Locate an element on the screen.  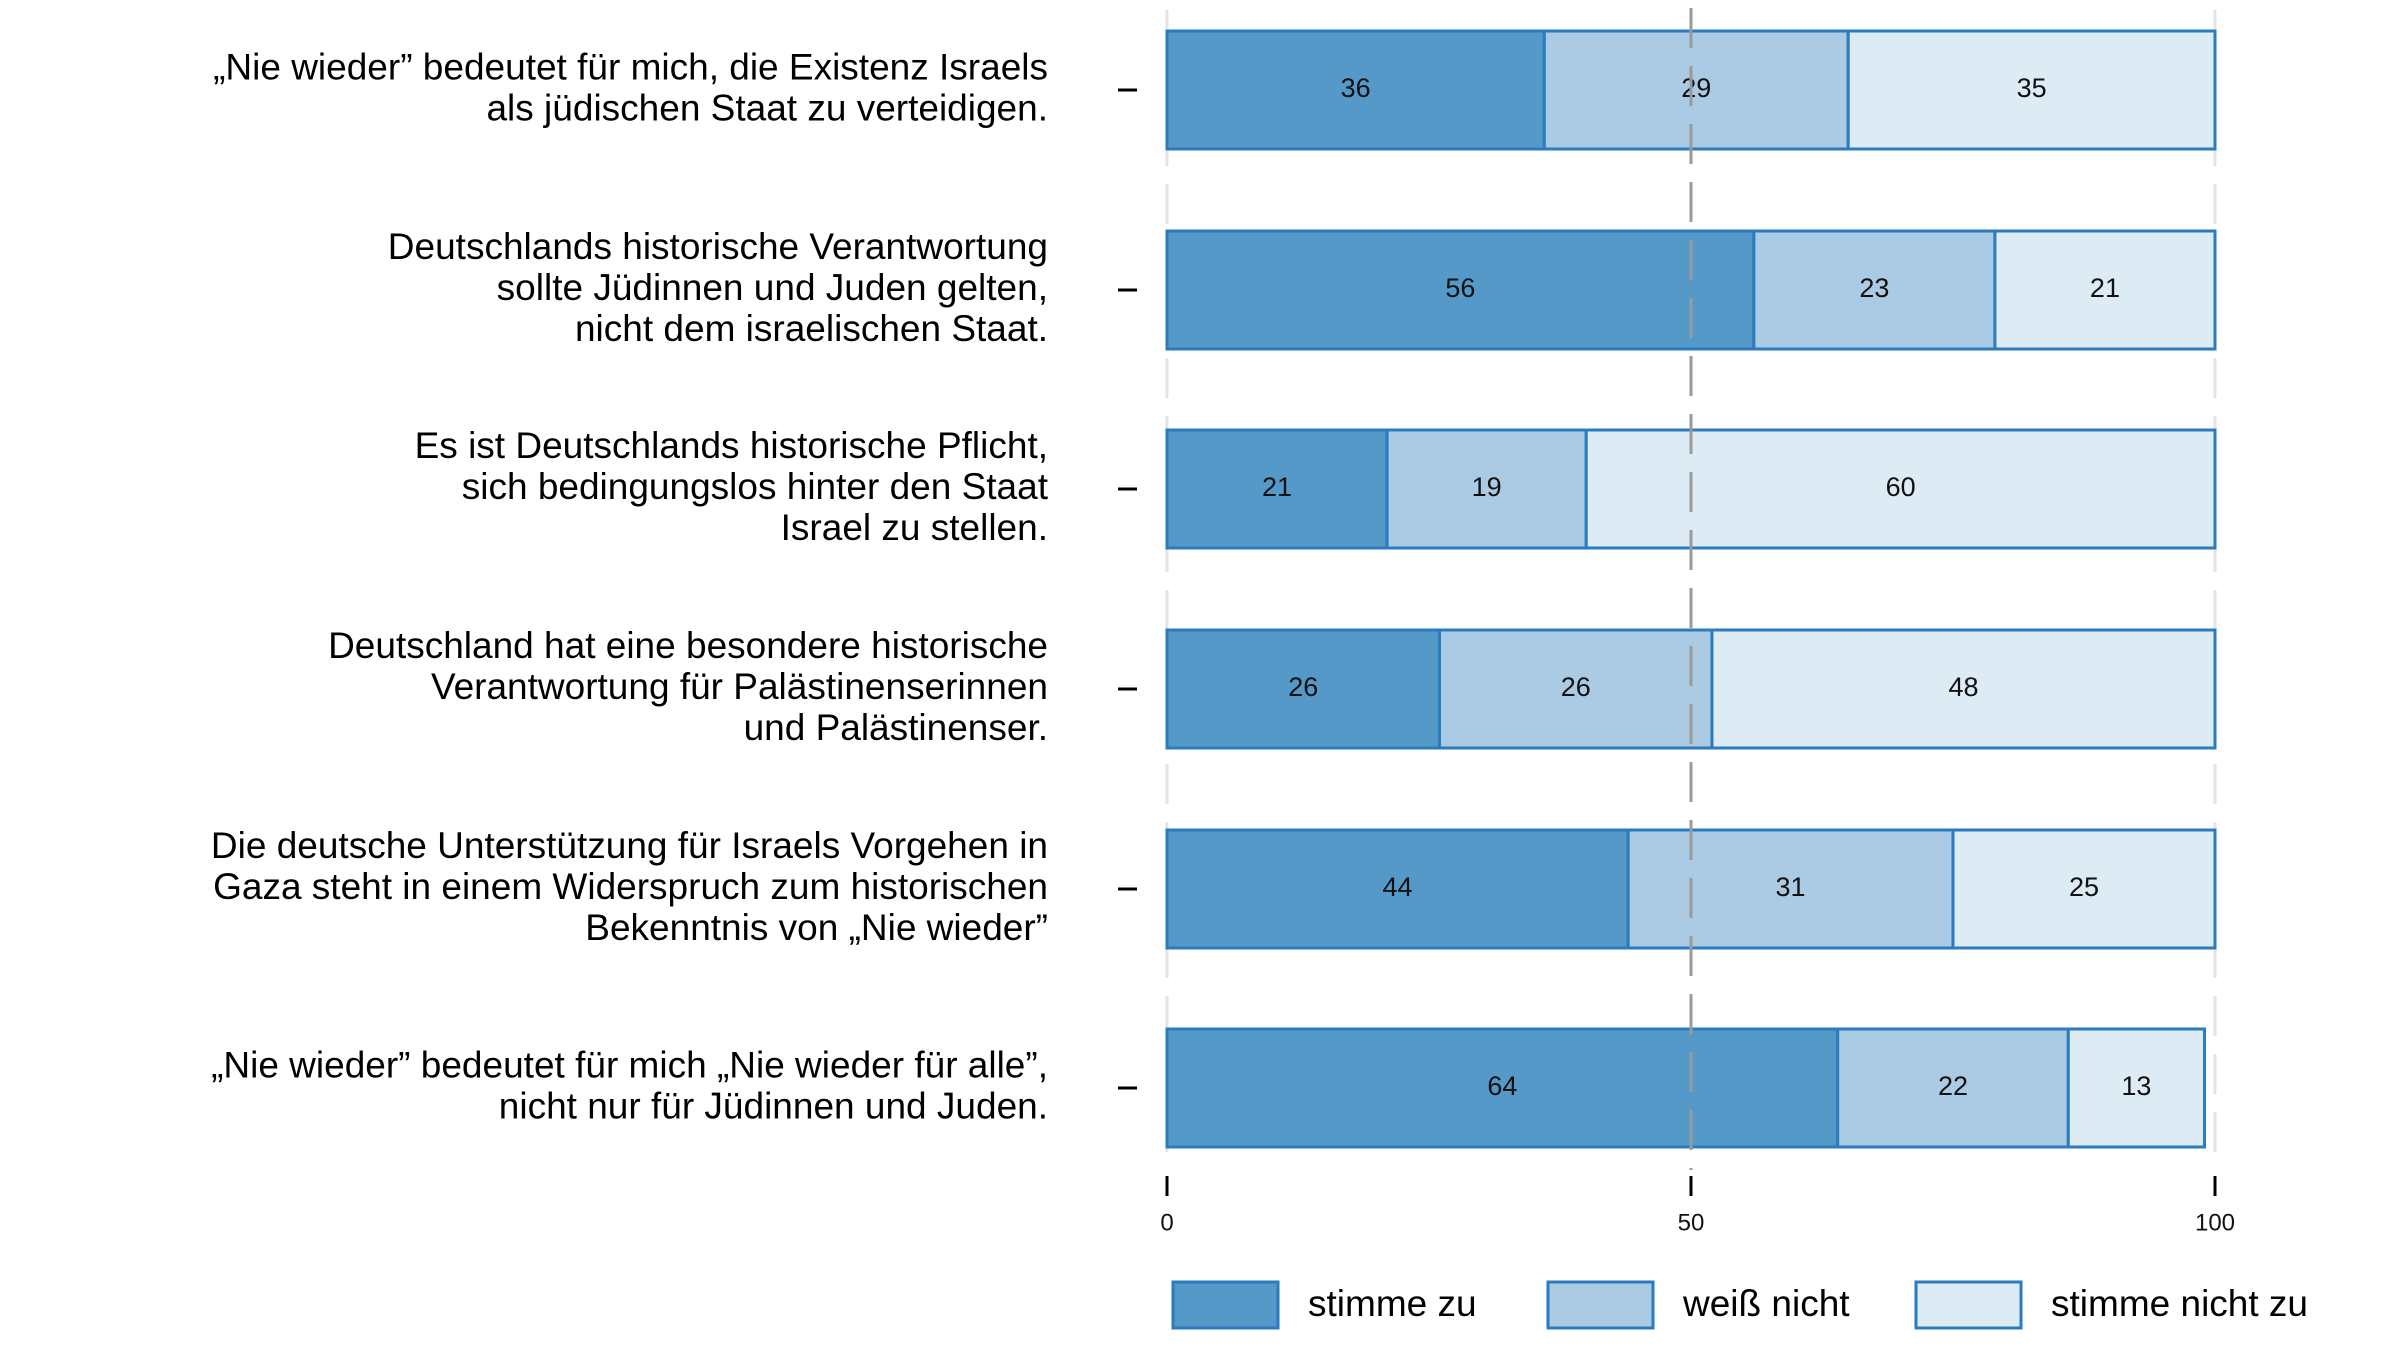
data-label: 35 is located at coordinates (2032, 88).